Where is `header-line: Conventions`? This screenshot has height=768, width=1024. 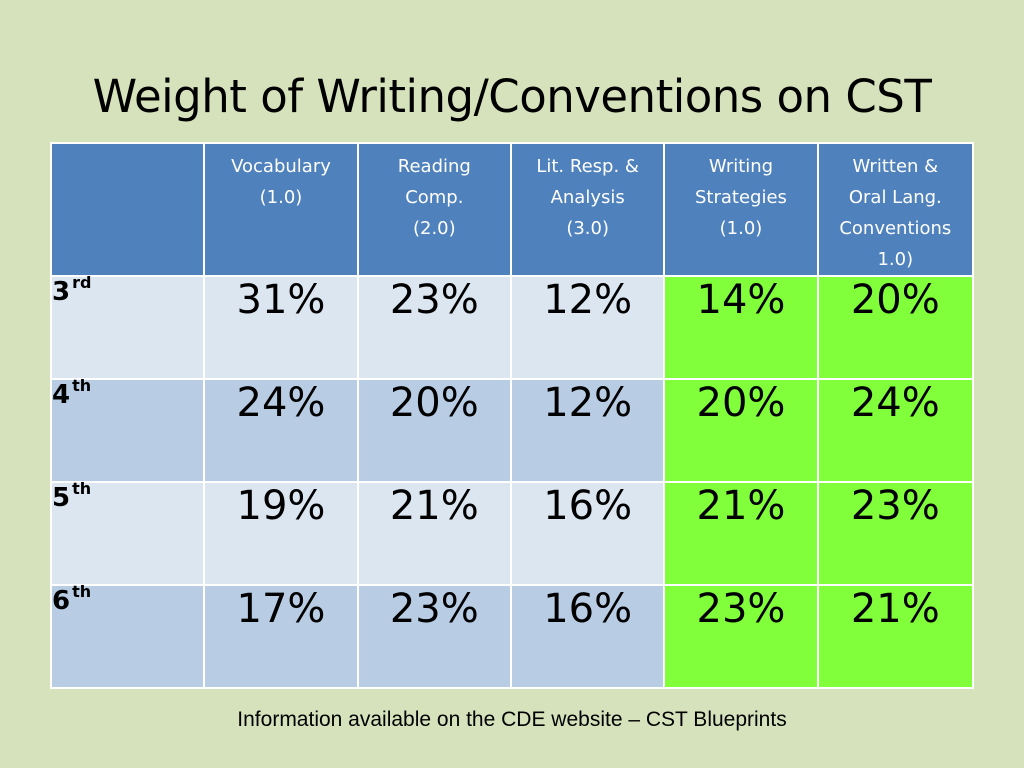 header-line: Conventions is located at coordinates (895, 228).